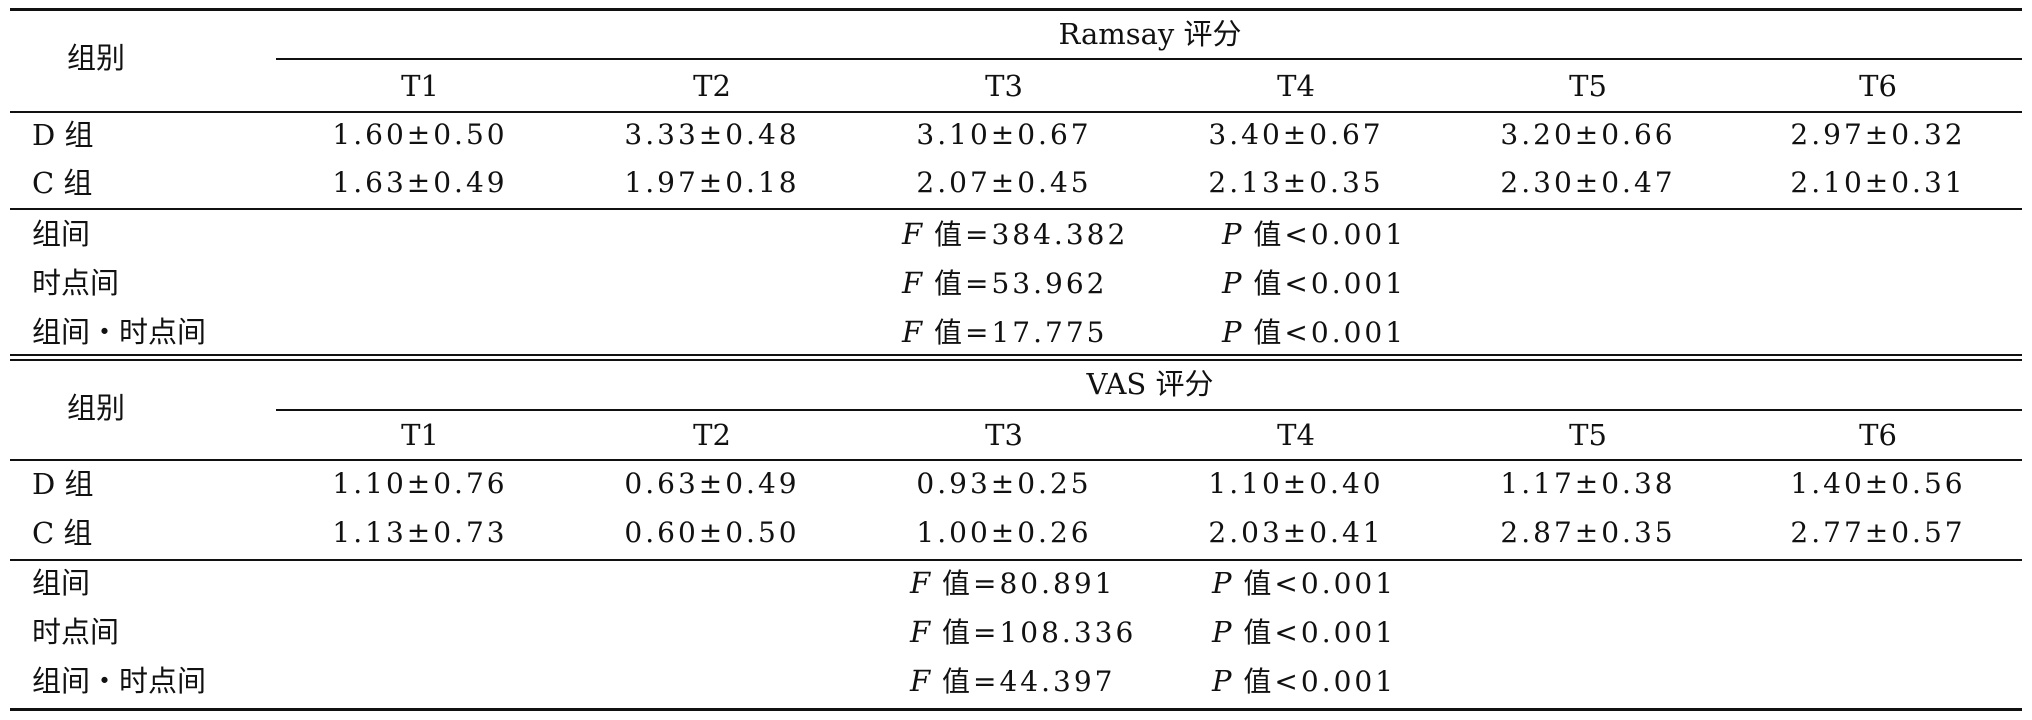  Describe the element at coordinates (420, 182) in the screenshot. I see `value-cell: 1.63±0.49` at that location.